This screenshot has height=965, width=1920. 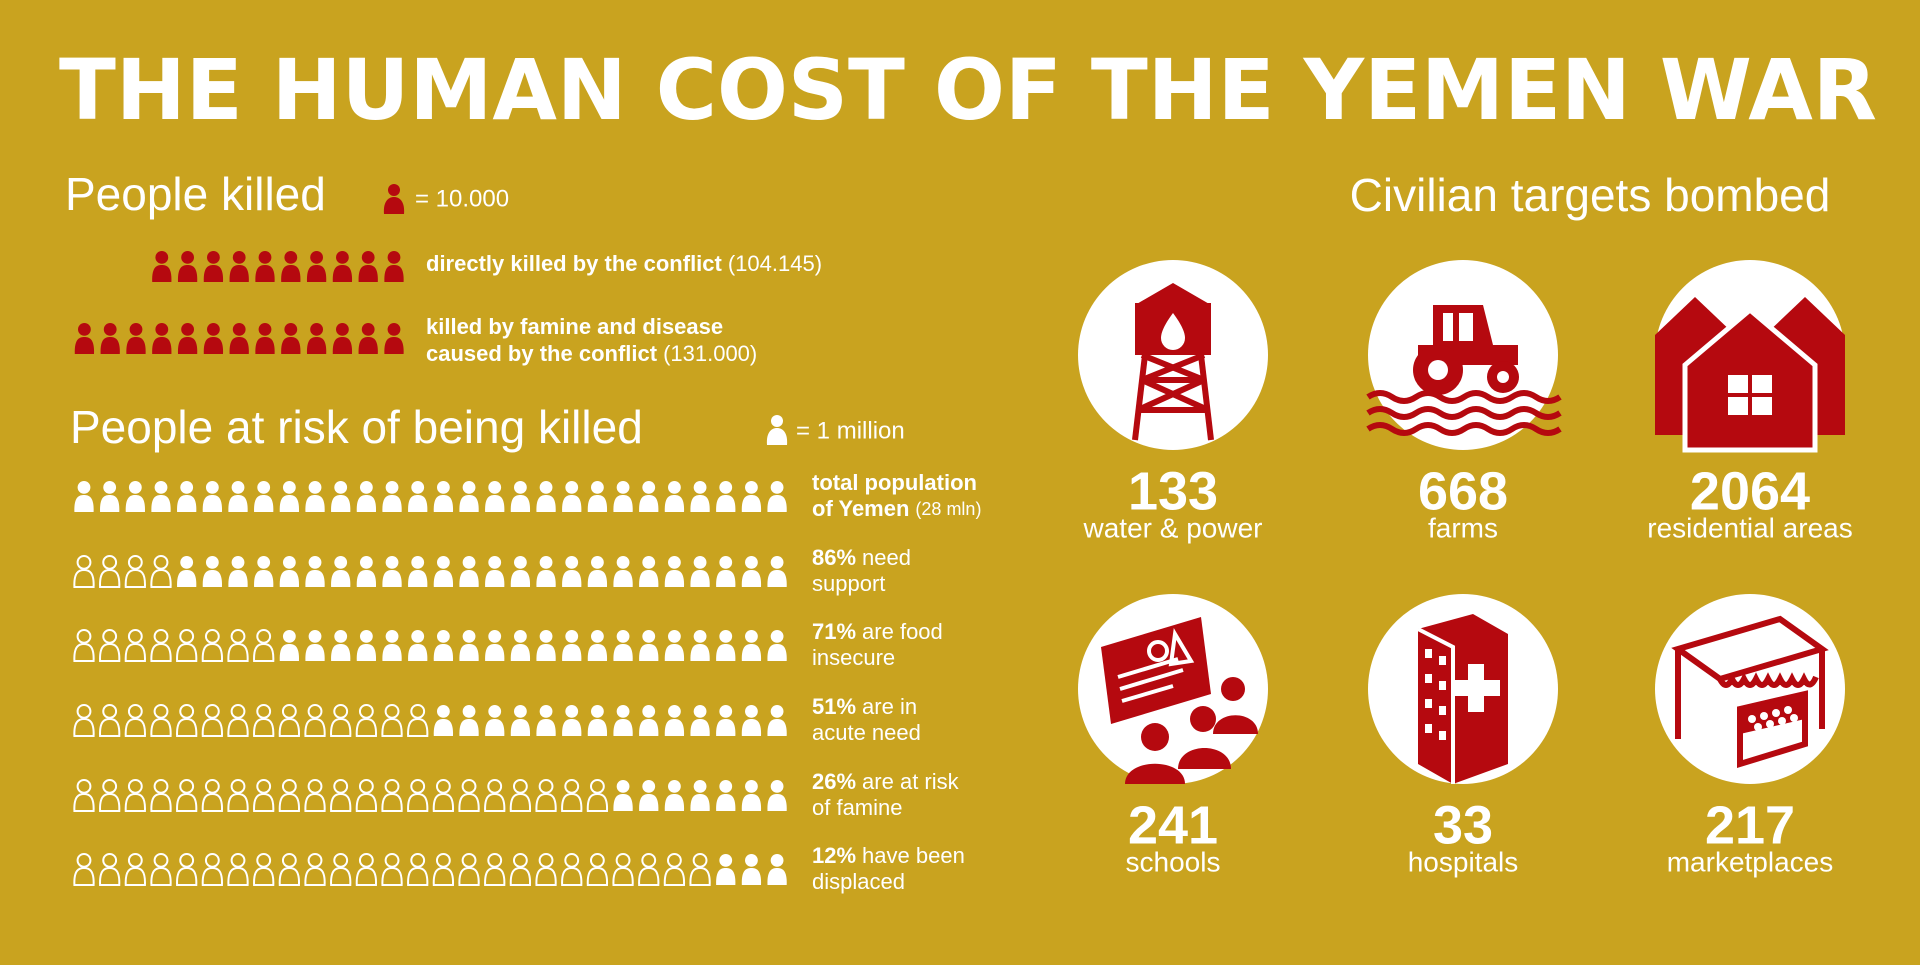 I want to click on label-text: 71%, so click(x=834, y=631).